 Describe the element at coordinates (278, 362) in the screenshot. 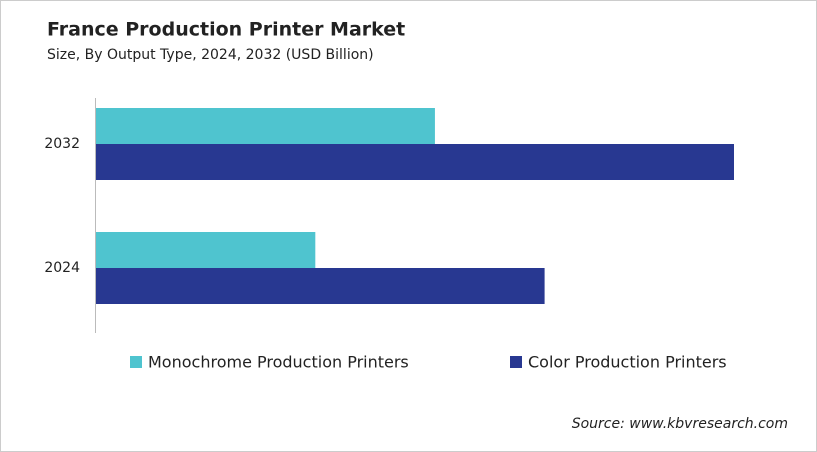

I see `legend-label: Monochrome Production Printers` at that location.